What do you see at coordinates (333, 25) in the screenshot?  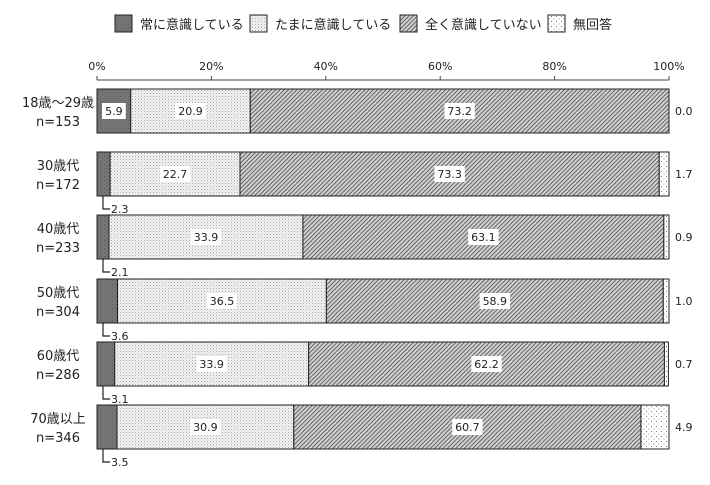 I see `legend-label-1: たまに意識している` at bounding box center [333, 25].